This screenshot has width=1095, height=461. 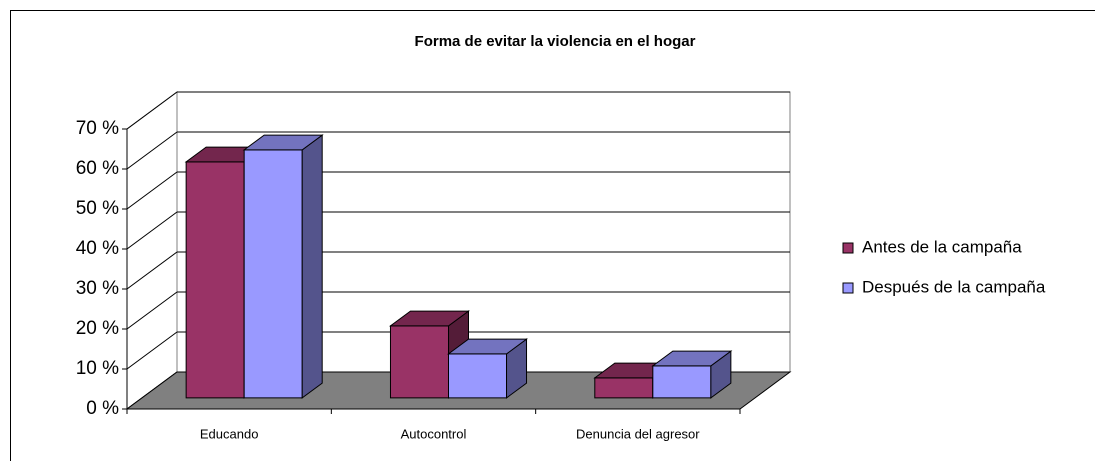 I want to click on y-tick-label: 10 %, so click(x=97, y=368).